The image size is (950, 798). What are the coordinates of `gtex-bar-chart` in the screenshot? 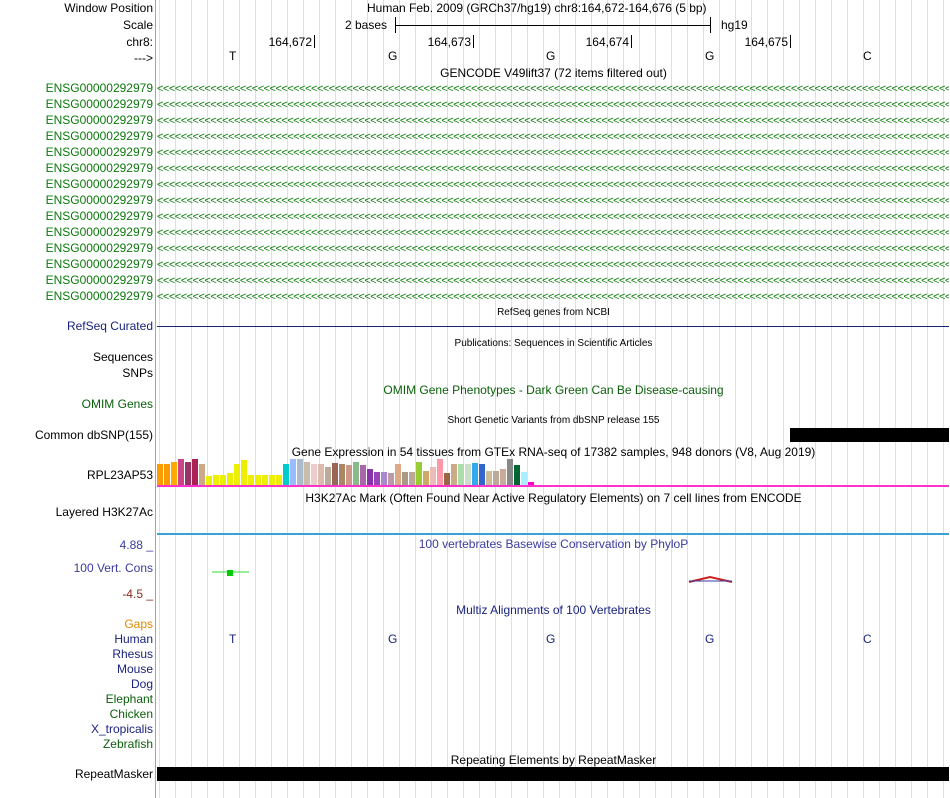 It's located at (553, 472).